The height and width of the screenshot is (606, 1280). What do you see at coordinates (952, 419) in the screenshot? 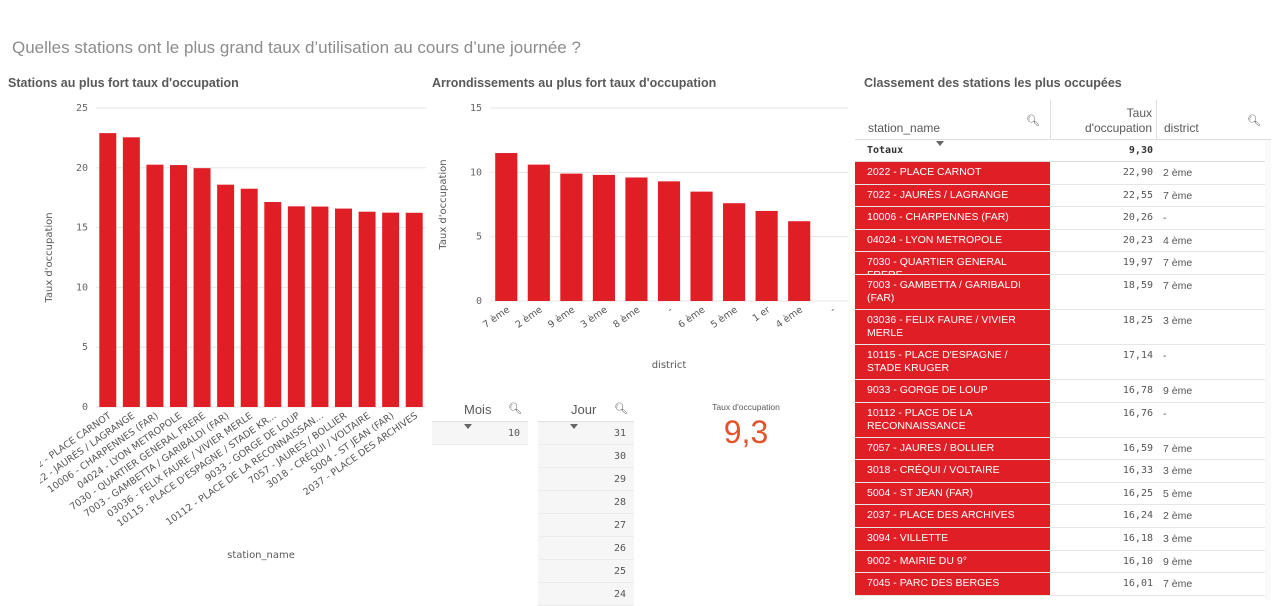
I see `station-name-cell: 10112 - PLACE DE LA RECONNAISSANCE` at bounding box center [952, 419].